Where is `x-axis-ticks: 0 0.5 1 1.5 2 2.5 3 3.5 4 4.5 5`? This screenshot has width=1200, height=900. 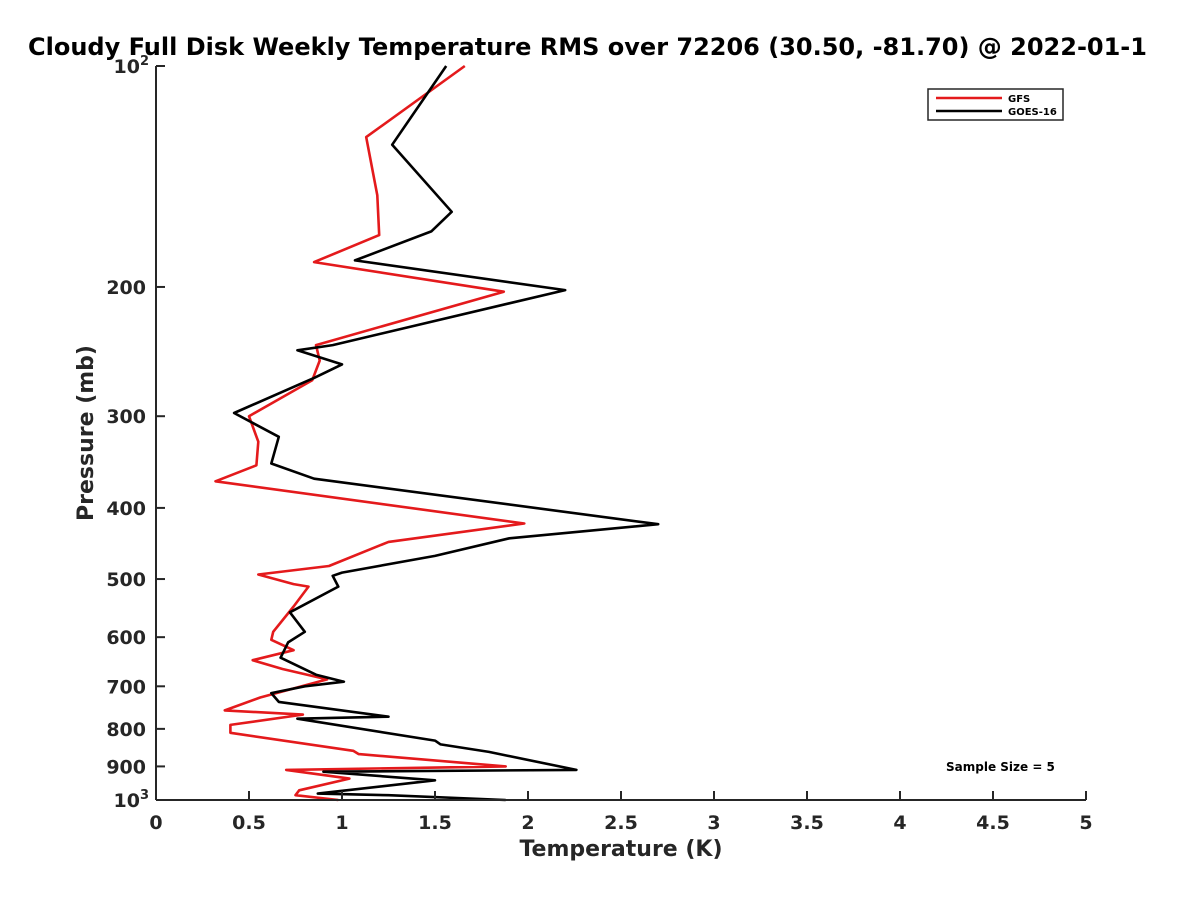 x-axis-ticks: 0 0.5 1 1.5 2 2.5 3 3.5 4 4.5 5 is located at coordinates (621, 812).